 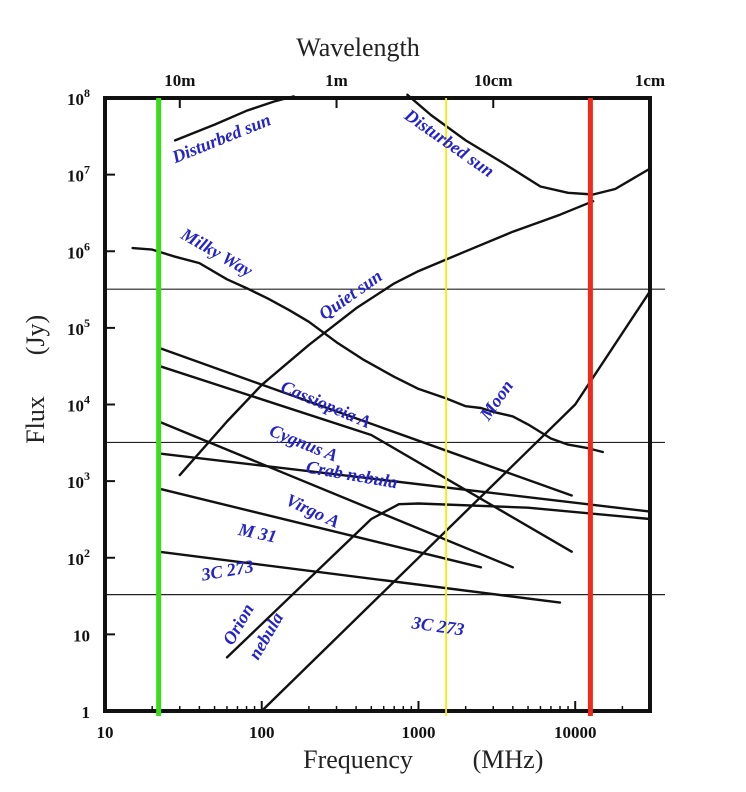 I want to click on y-axis-label: Flux, so click(x=35, y=420).